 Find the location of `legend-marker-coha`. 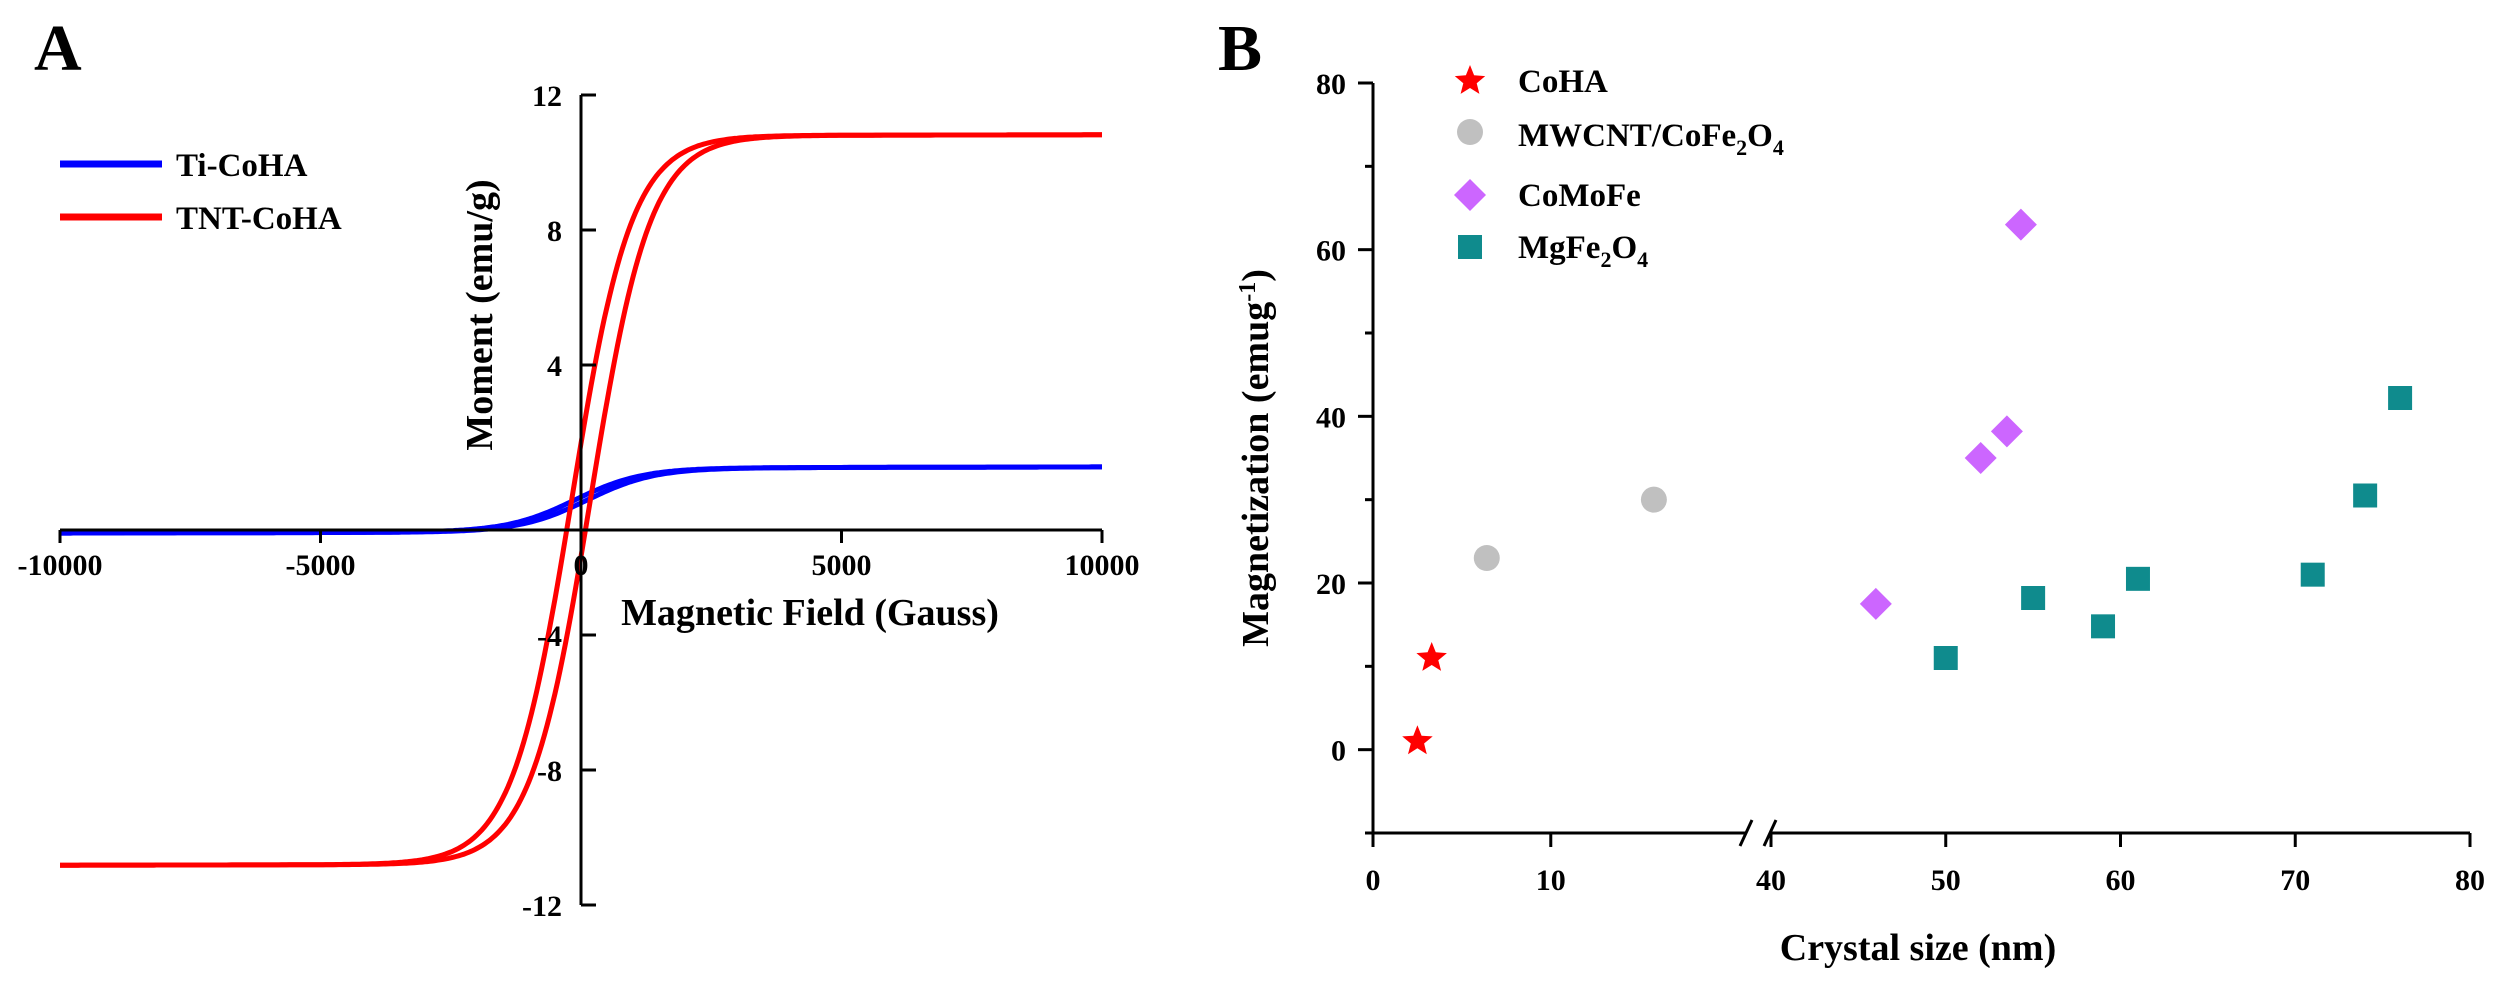

legend-marker-coha is located at coordinates (1470, 79).